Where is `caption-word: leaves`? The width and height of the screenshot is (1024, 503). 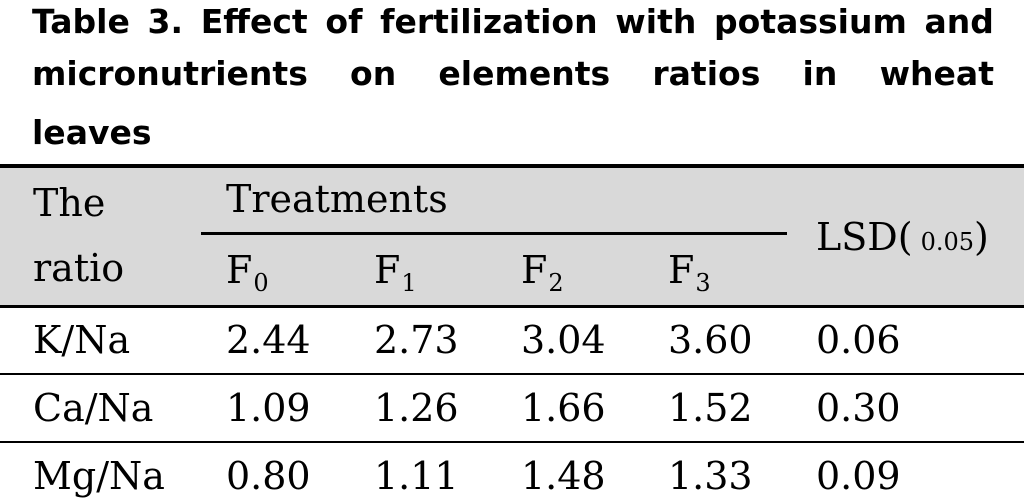 caption-word: leaves is located at coordinates (92, 132).